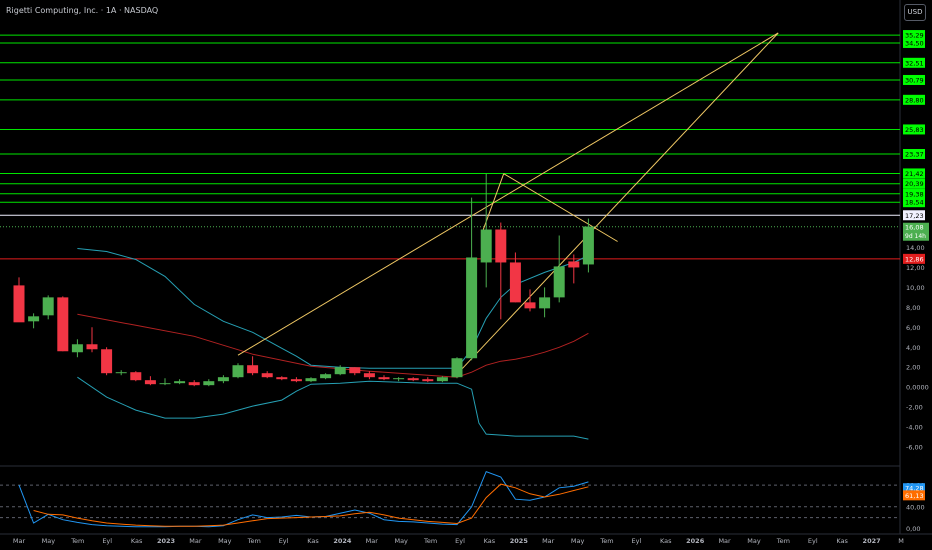 The height and width of the screenshot is (550, 932). Describe the element at coordinates (914, 184) in the screenshot. I see `level-tag: 20,39` at that location.